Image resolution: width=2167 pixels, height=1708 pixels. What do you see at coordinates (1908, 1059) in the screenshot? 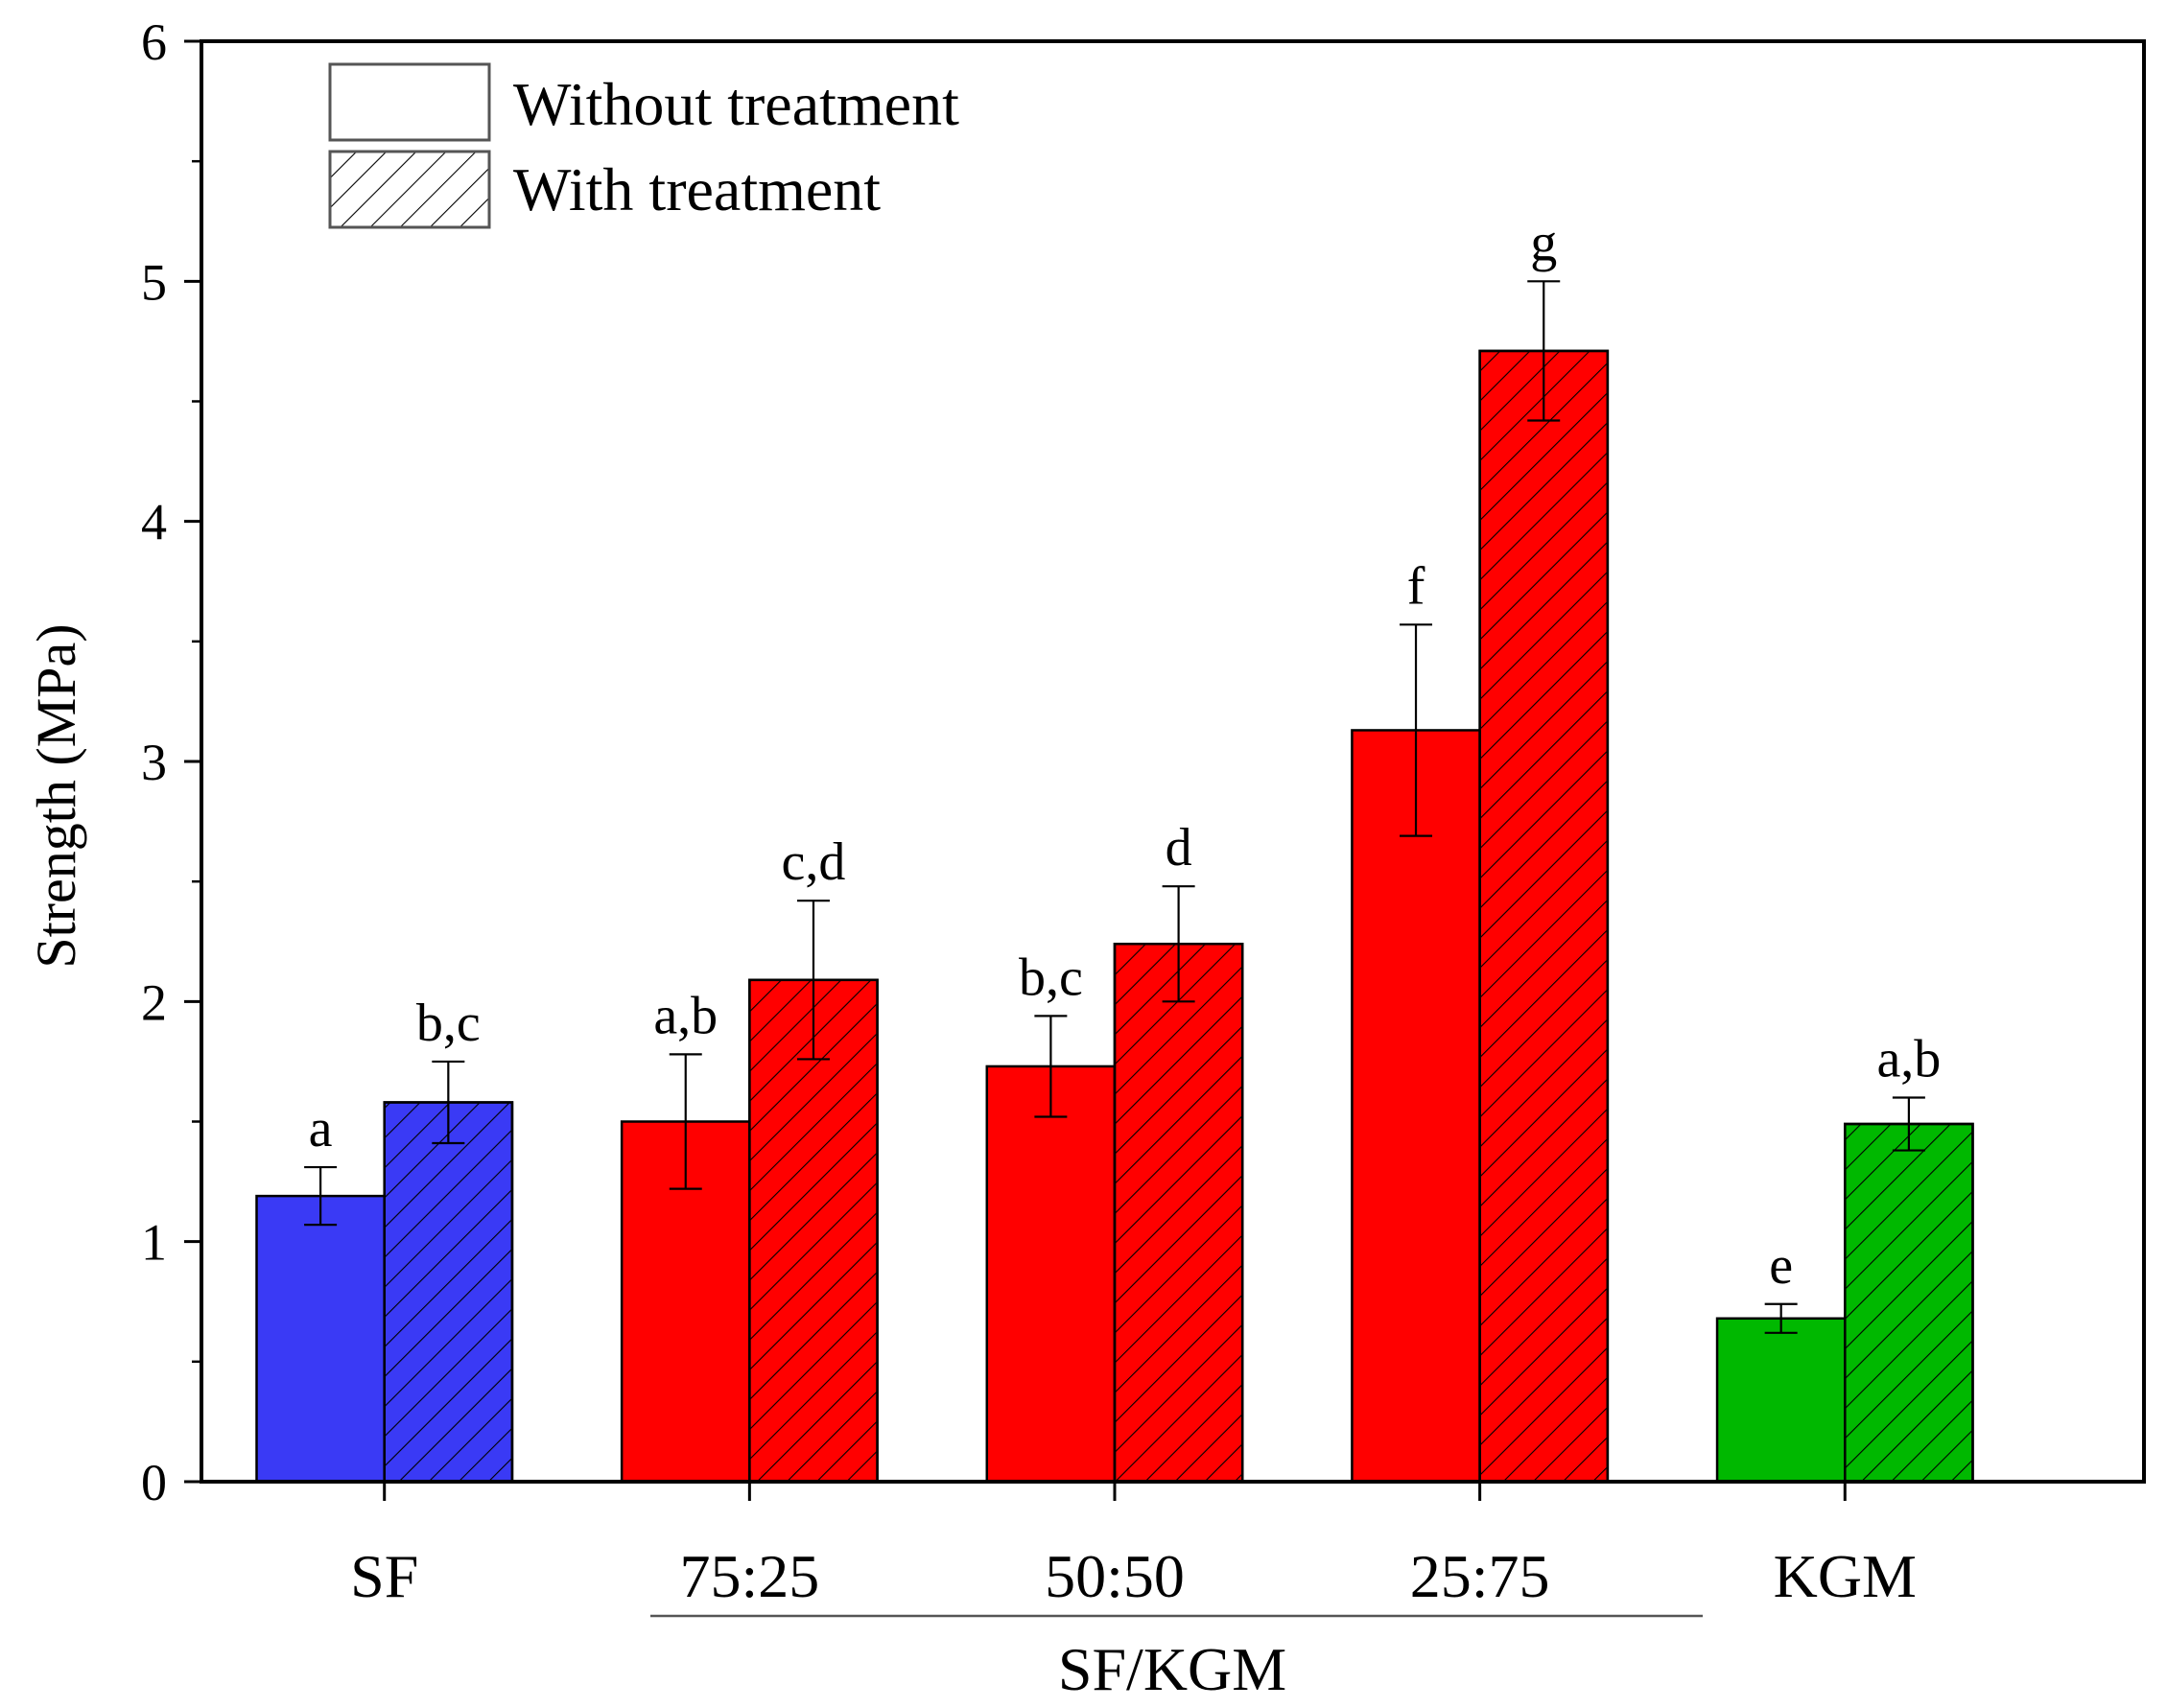
I see `significance-letter-kgm-series-1: a,b` at bounding box center [1908, 1059].